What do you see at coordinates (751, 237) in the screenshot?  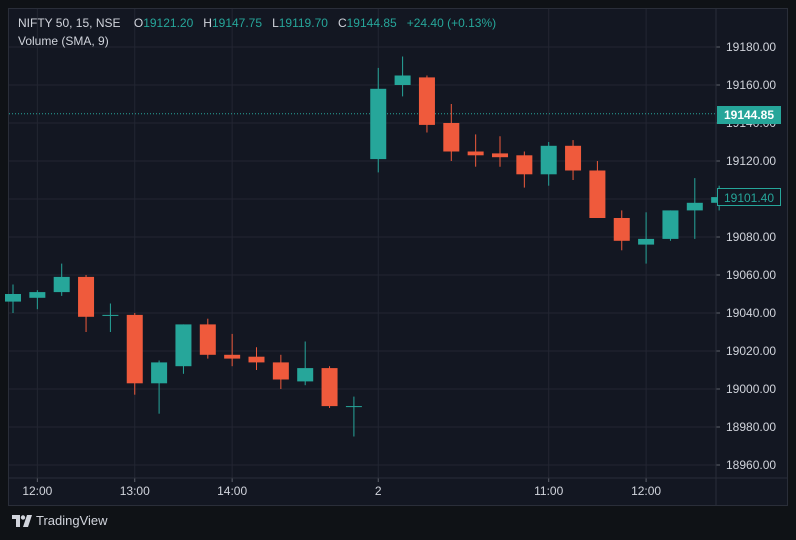 I see `y-tick-label: 19080.00` at bounding box center [751, 237].